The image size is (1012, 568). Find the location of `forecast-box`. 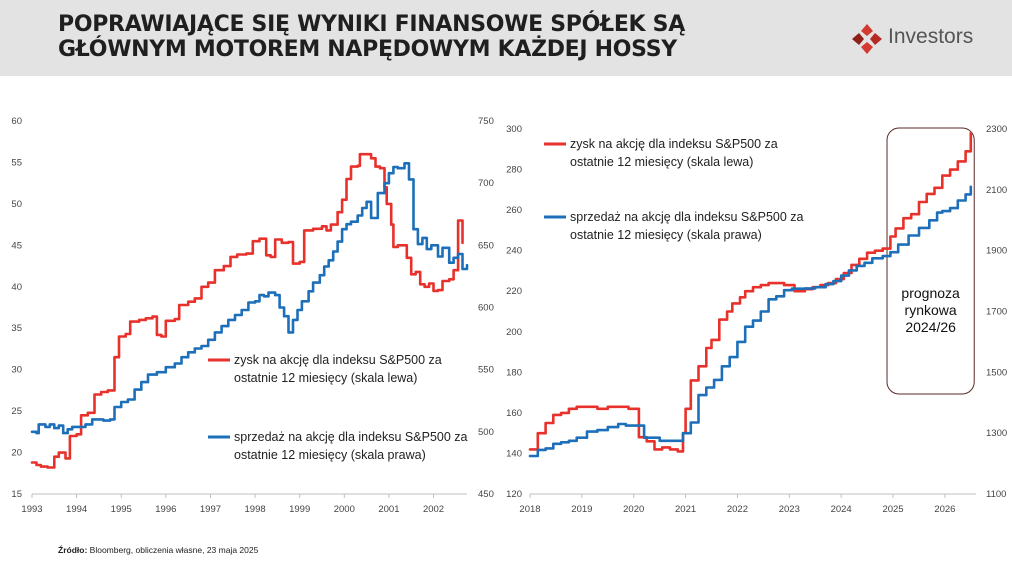

forecast-box is located at coordinates (930, 261).